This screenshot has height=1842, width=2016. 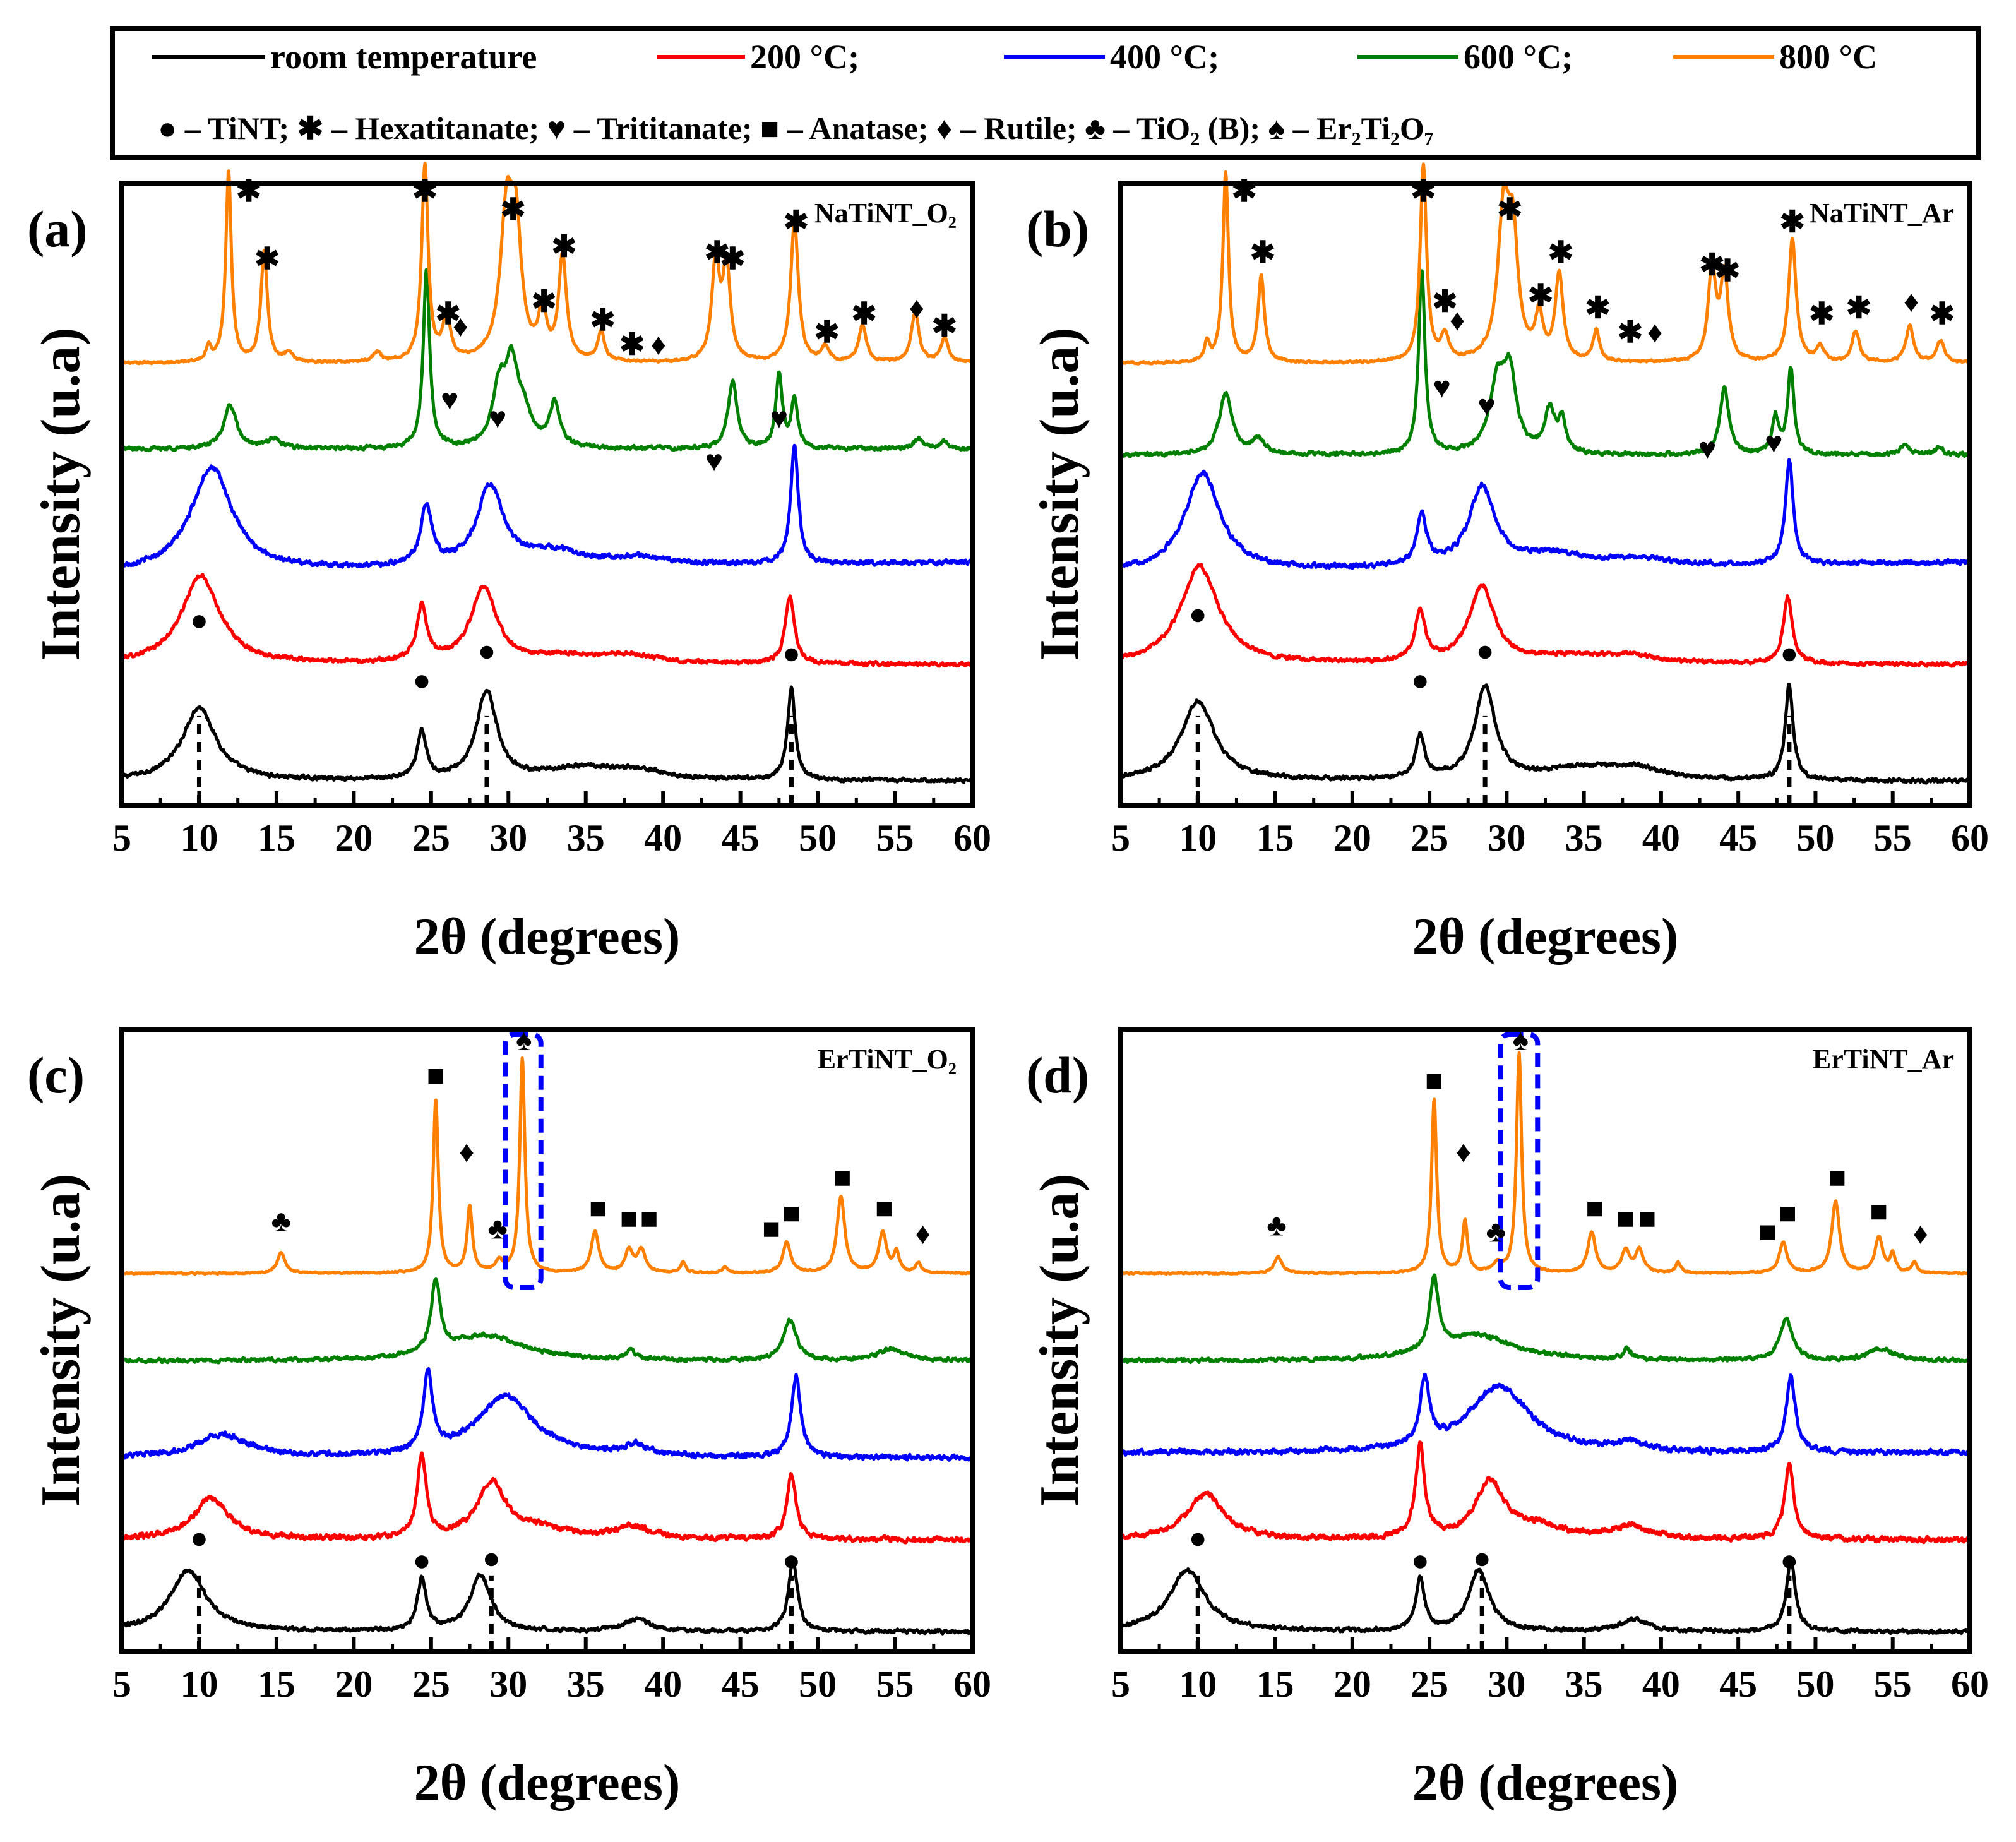 What do you see at coordinates (508, 1684) in the screenshot?
I see `x-tick-label: 30` at bounding box center [508, 1684].